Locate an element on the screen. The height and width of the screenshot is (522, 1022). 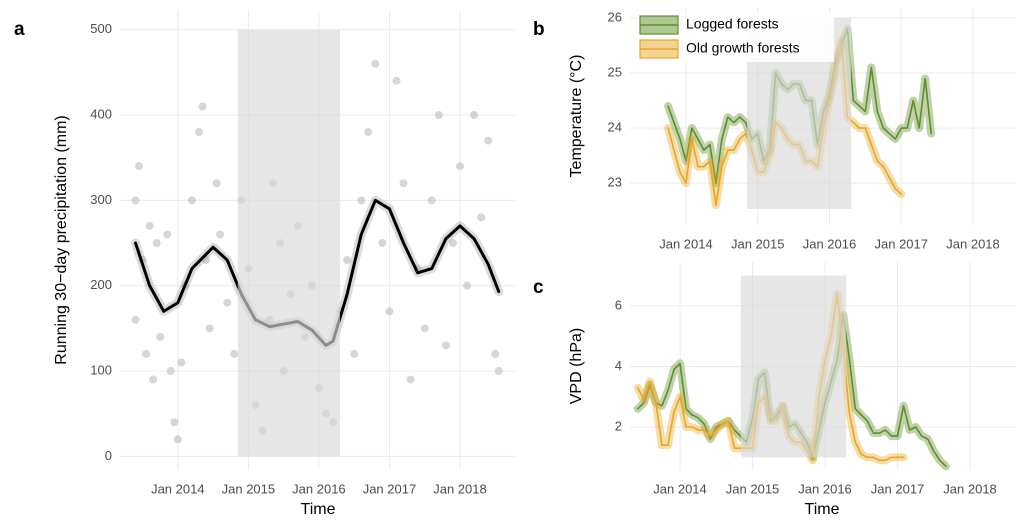
y-axis-title: Temperature (°C) is located at coordinates (576, 116).